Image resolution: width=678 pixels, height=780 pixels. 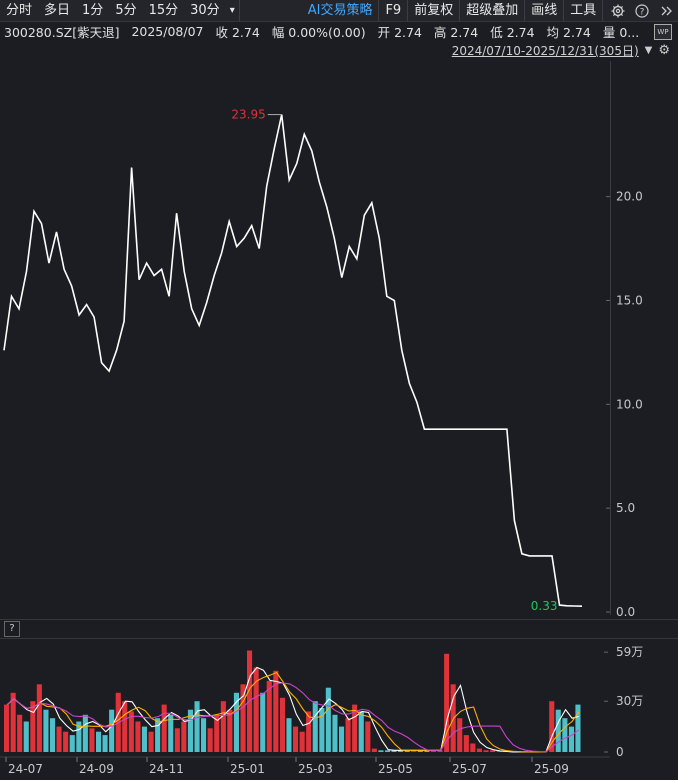 What do you see at coordinates (666, 11) in the screenshot?
I see `expand-icon` at bounding box center [666, 11].